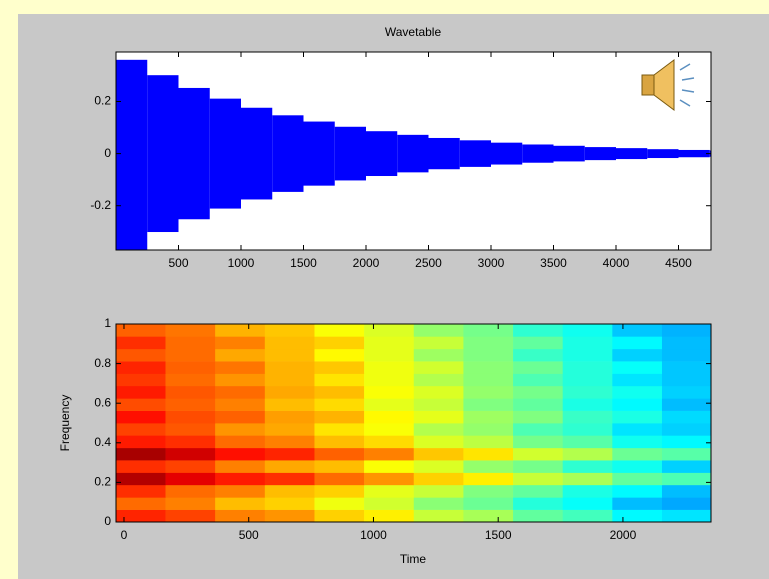 The height and width of the screenshot is (579, 769). What do you see at coordinates (428, 263) in the screenshot?
I see `x-tick-label: 2500` at bounding box center [428, 263].